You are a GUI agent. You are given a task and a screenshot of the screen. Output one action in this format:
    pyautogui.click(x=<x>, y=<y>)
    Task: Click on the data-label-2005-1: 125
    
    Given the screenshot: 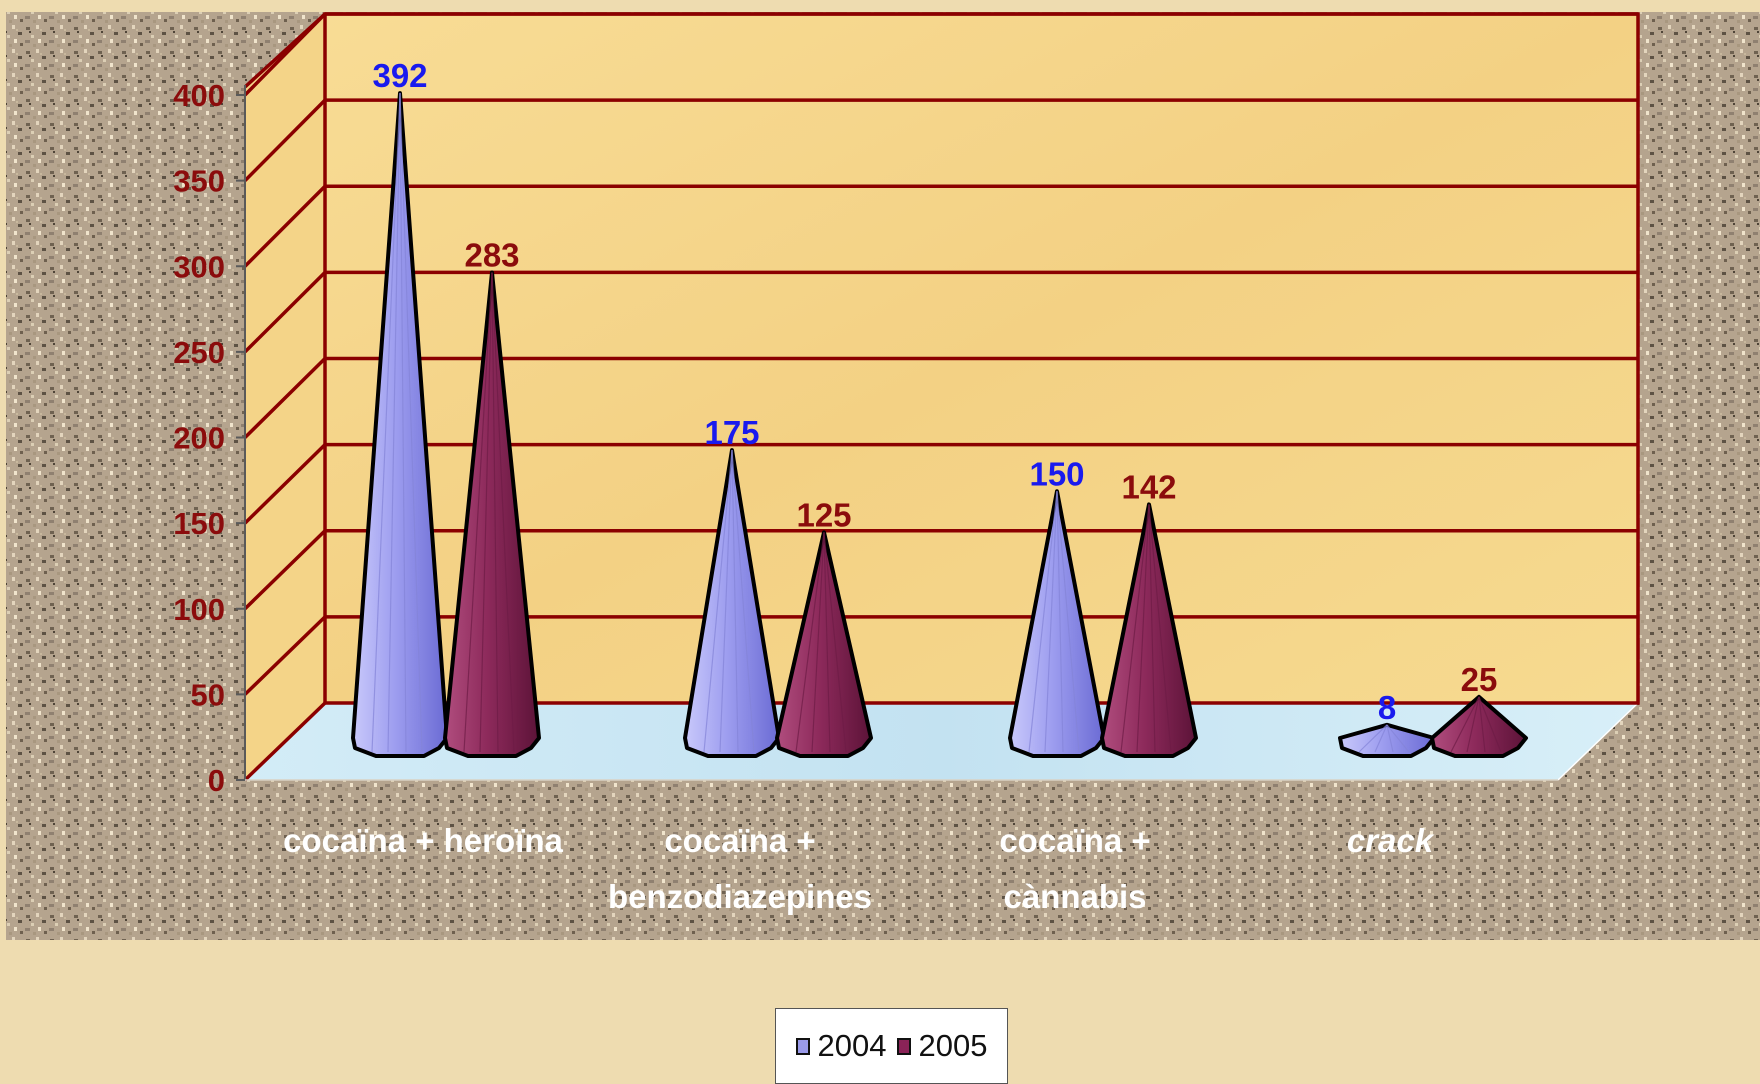 What is the action you would take?
    pyautogui.click(x=823, y=514)
    